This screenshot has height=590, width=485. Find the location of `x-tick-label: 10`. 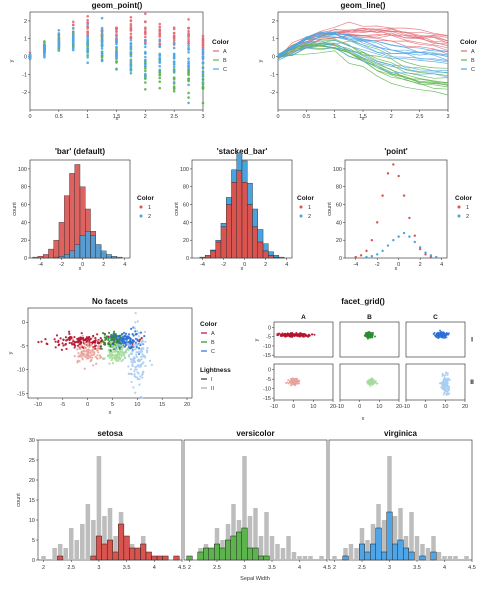

x-tick-label: 10 is located at coordinates (313, 407).